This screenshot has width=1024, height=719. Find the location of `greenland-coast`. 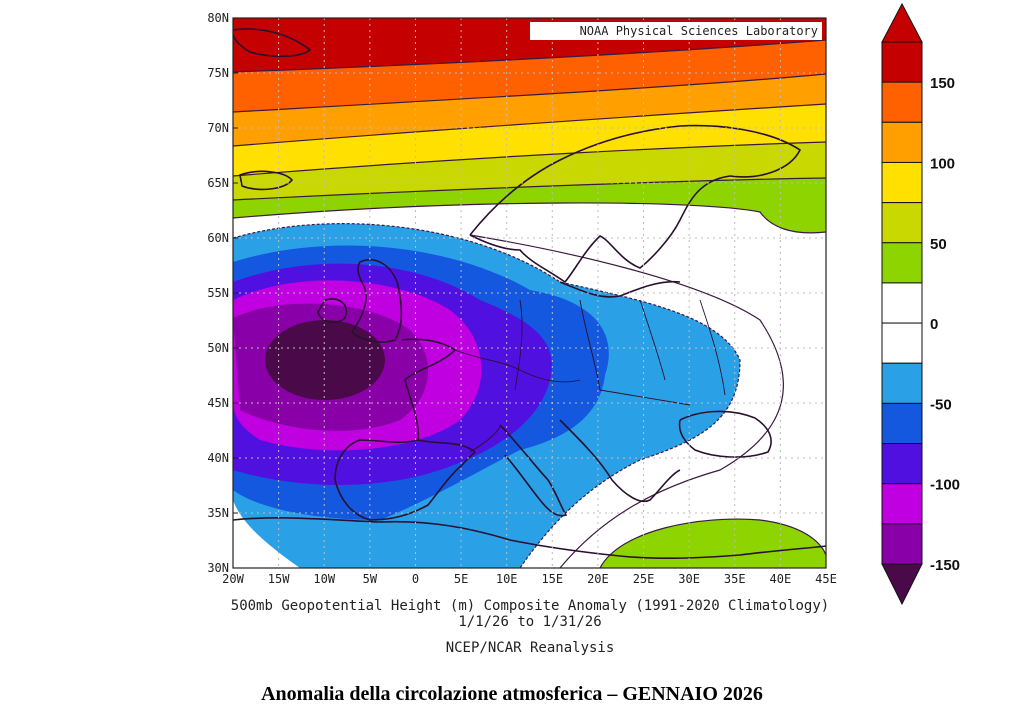

greenland-coast is located at coordinates (272, 43).